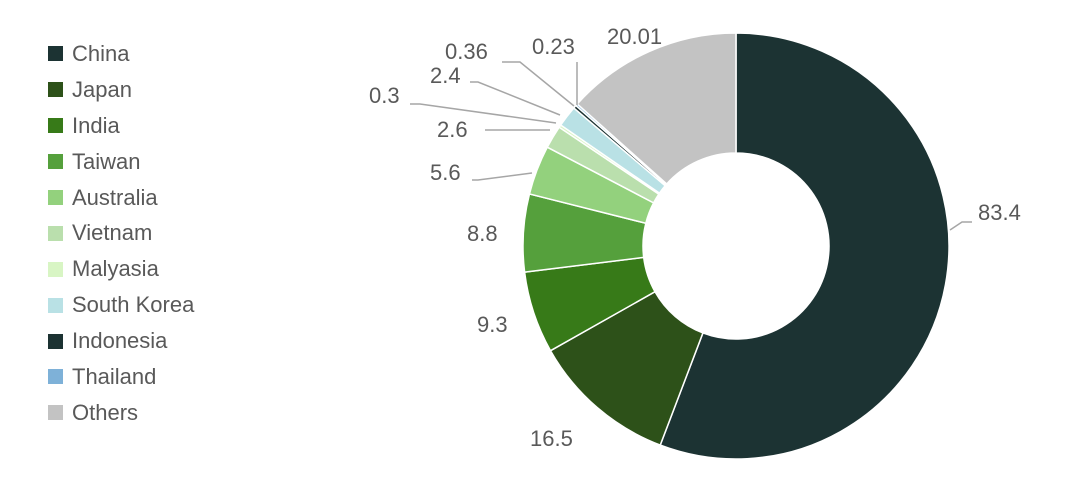 The image size is (1065, 482). I want to click on legend-label-australia: Australia, so click(115, 197).